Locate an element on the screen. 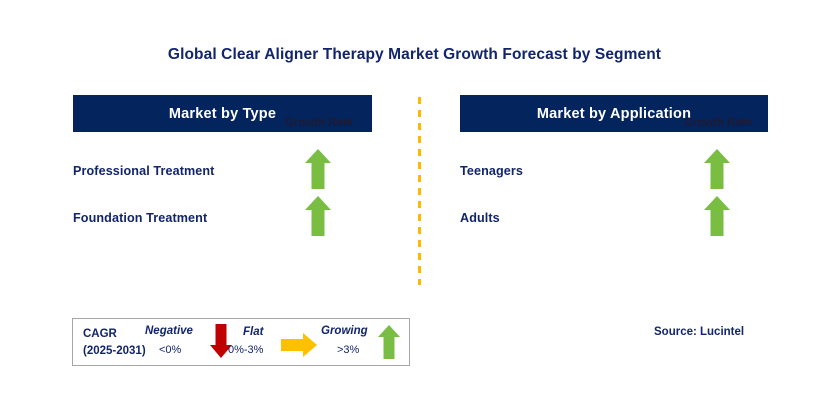 The width and height of the screenshot is (829, 417). arrow-right-orange-icon is located at coordinates (299, 345).